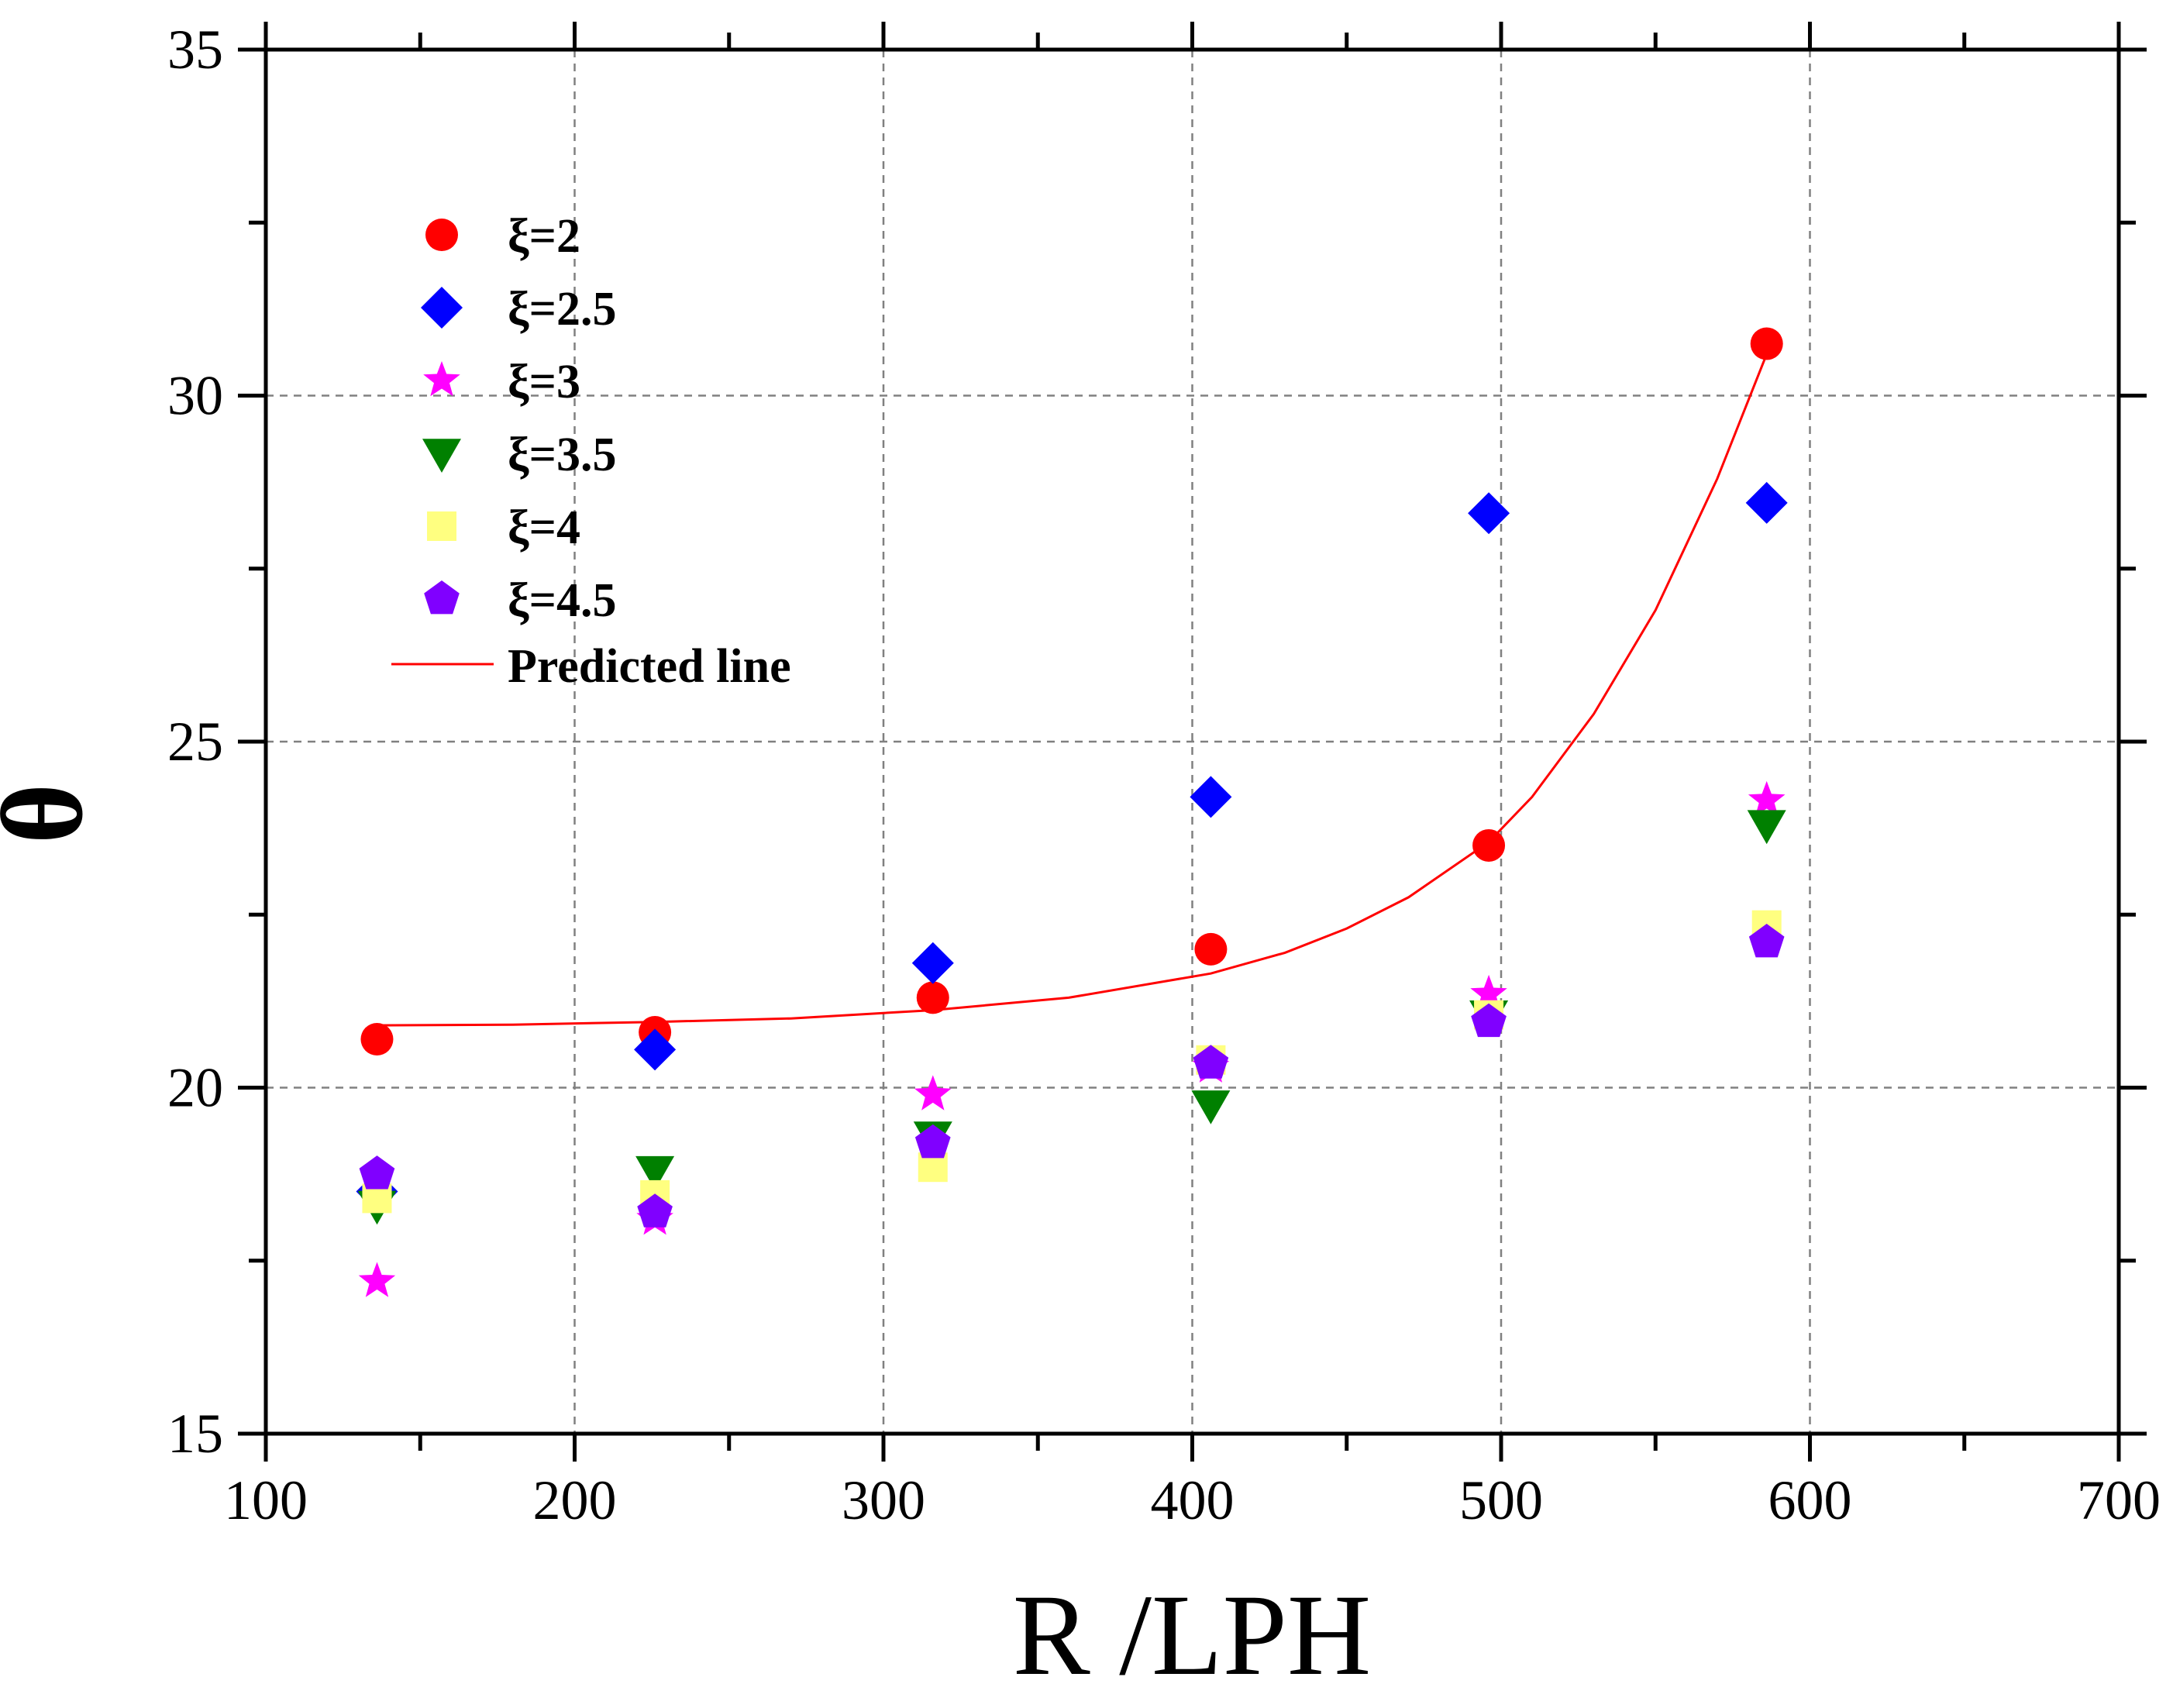  What do you see at coordinates (544, 527) in the screenshot?
I see `legend-label: ξ=4` at bounding box center [544, 527].